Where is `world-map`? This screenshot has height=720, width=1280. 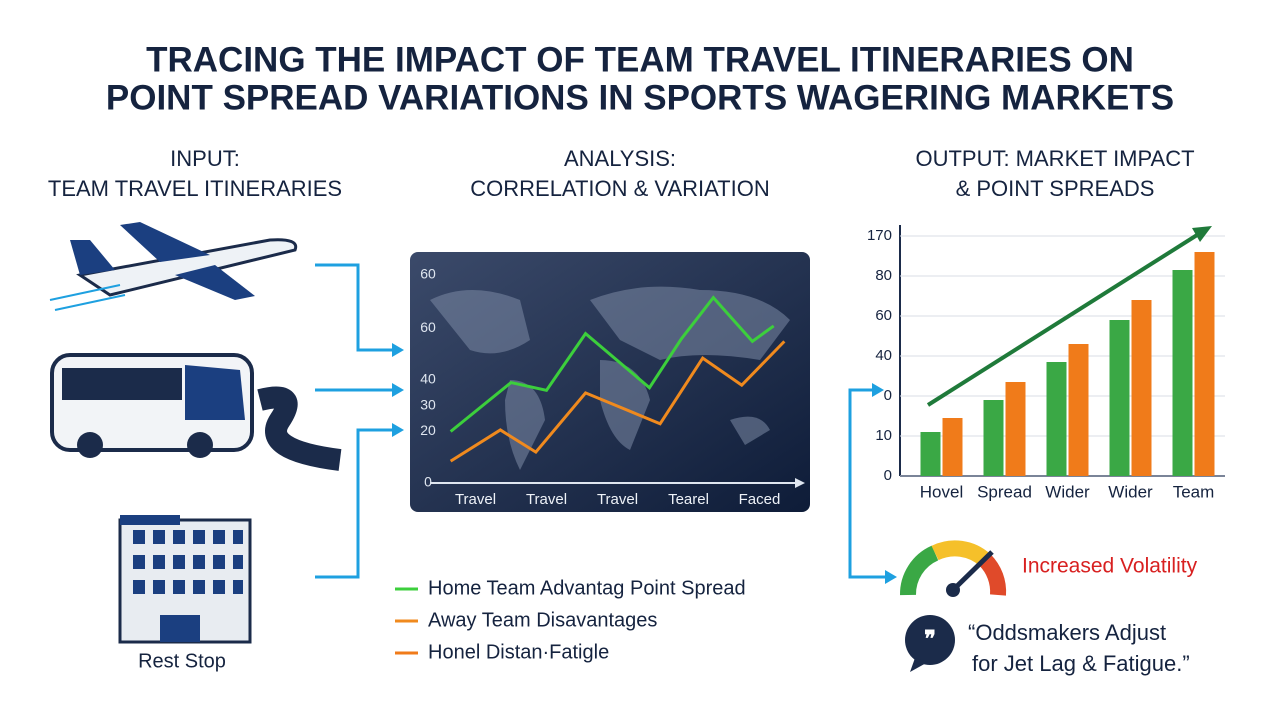
world-map is located at coordinates (610, 378).